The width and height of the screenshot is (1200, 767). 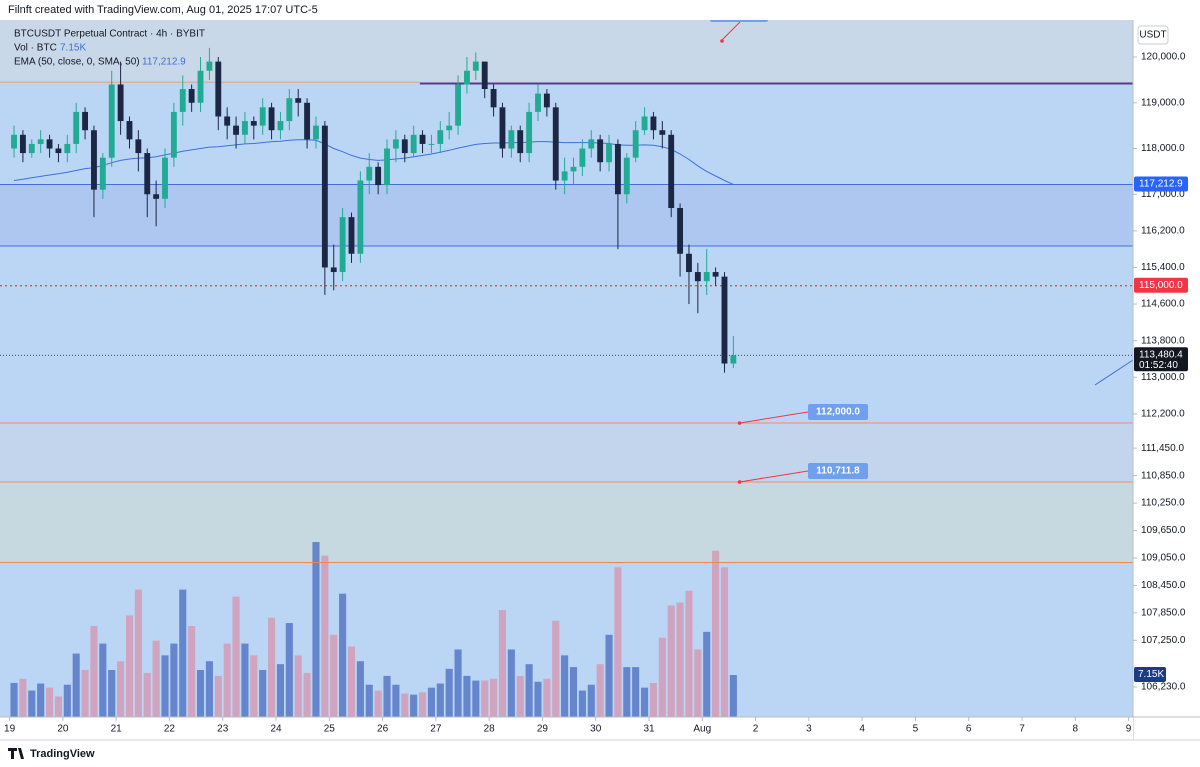 What do you see at coordinates (1163, 304) in the screenshot?
I see `y-tick-label: 114,600.0` at bounding box center [1163, 304].